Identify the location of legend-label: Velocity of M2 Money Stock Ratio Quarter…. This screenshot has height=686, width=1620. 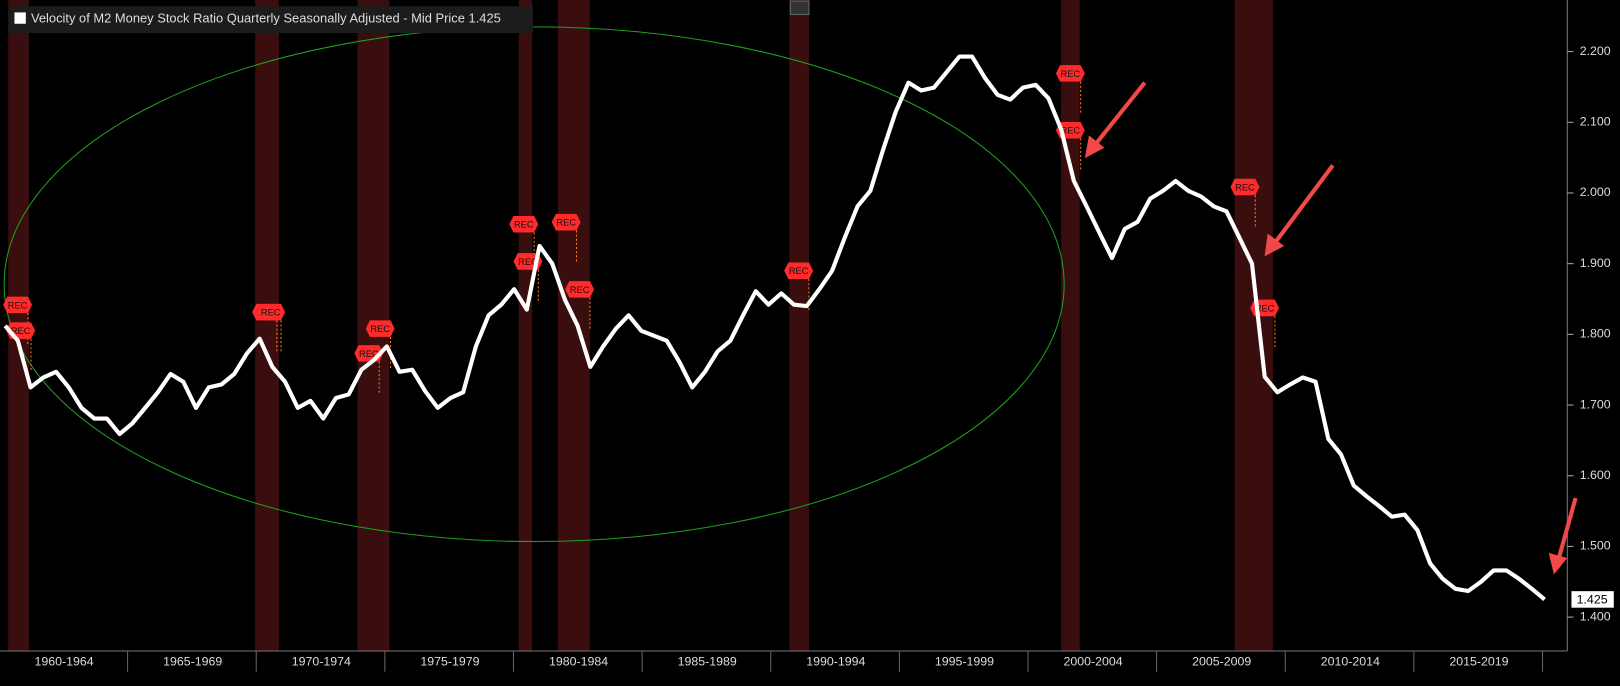
(266, 18).